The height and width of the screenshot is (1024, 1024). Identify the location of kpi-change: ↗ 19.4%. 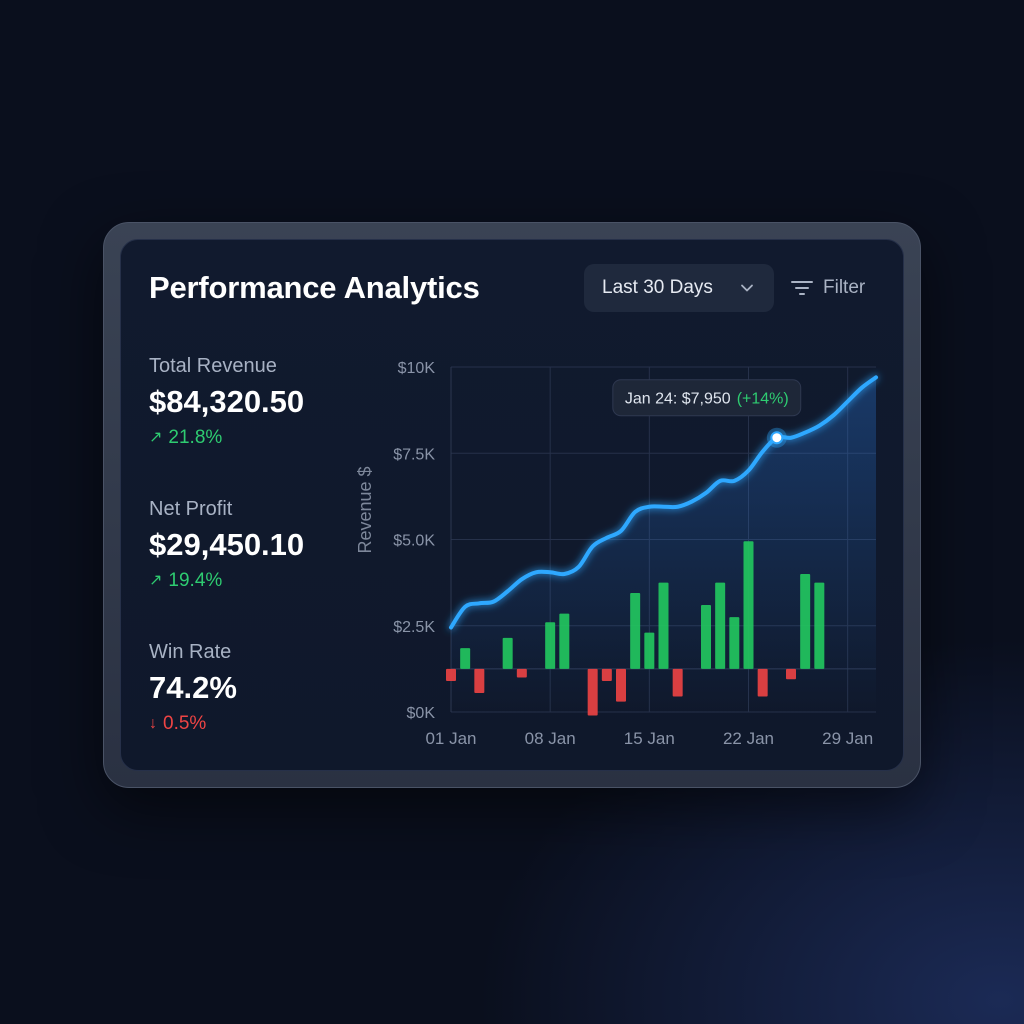
(226, 581).